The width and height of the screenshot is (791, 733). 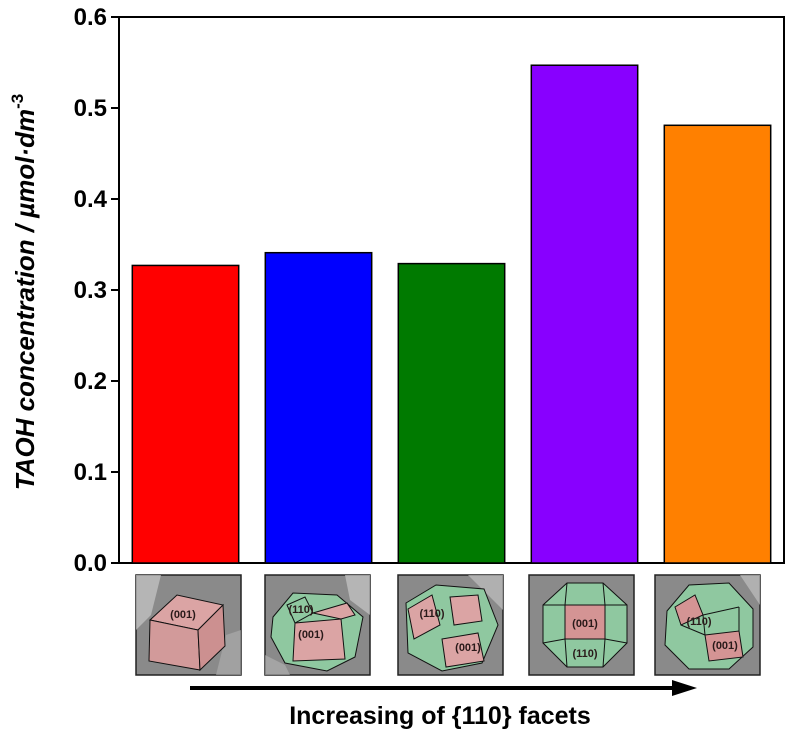 What do you see at coordinates (90, 17) in the screenshot?
I see `y-tick-label: 0.6` at bounding box center [90, 17].